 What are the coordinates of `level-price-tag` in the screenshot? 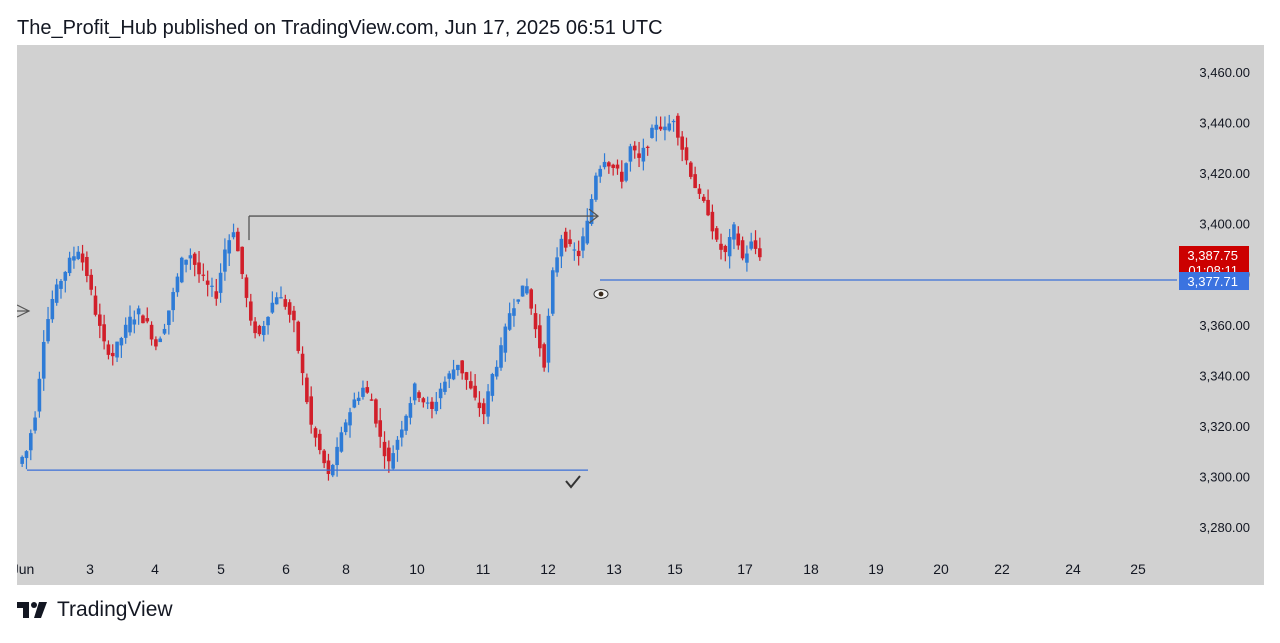 It's located at (1214, 281).